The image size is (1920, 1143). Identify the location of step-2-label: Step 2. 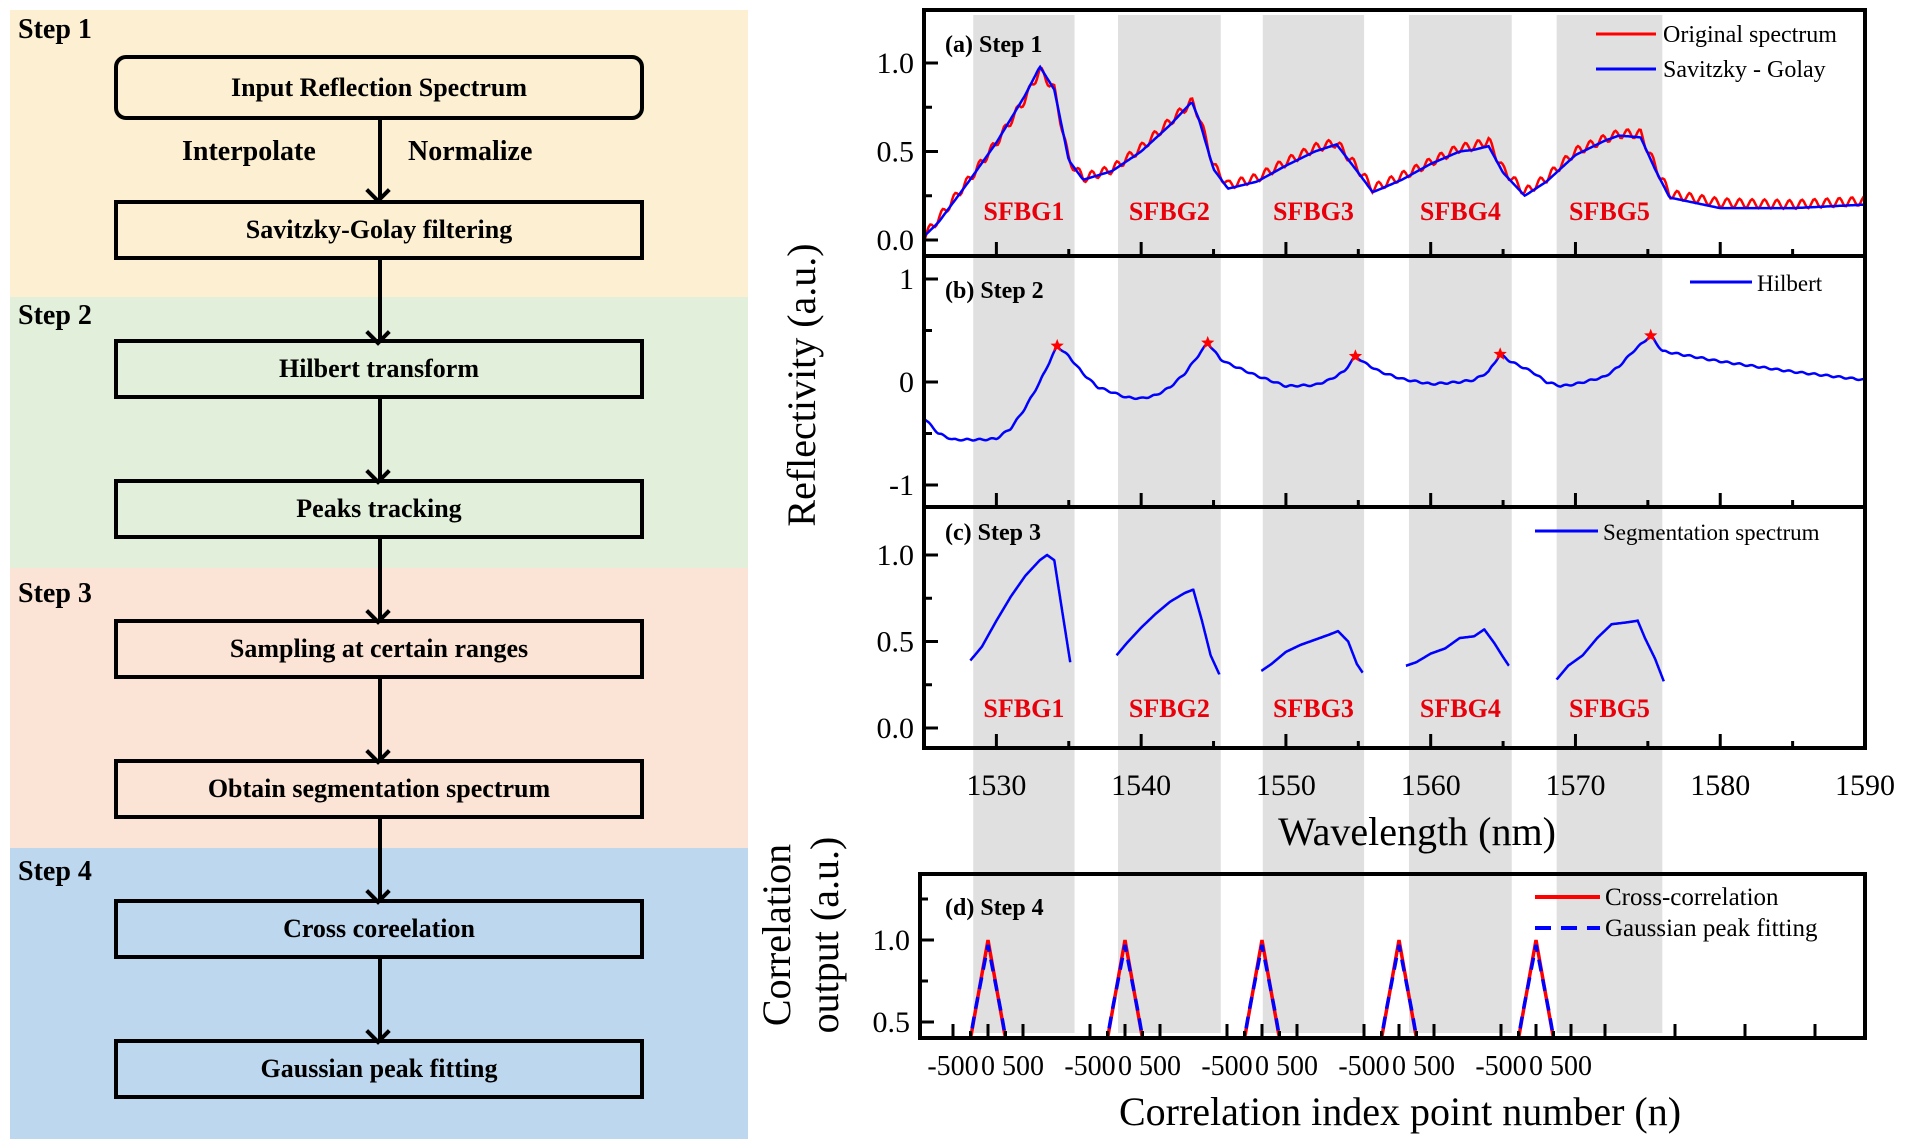
(55, 315).